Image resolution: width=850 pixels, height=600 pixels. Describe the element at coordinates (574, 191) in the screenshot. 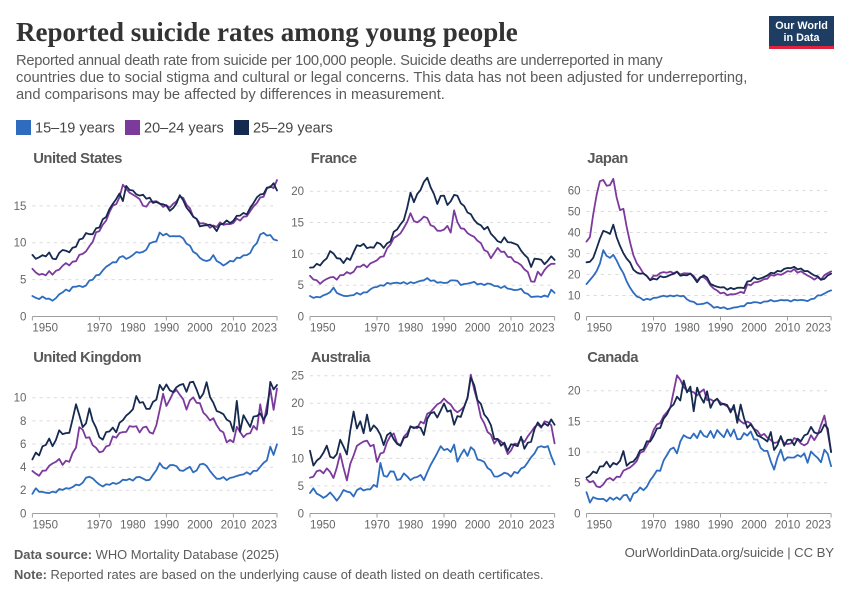

I see `svg-text: 60` at that location.